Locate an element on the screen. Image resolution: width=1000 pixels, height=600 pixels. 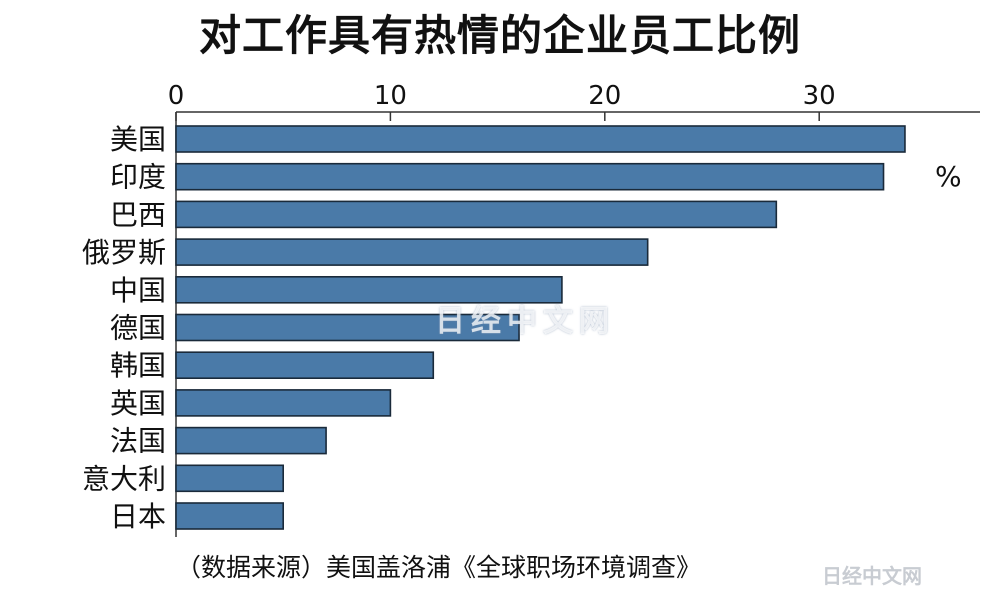
category-label: 意大利 is located at coordinates (124, 478).